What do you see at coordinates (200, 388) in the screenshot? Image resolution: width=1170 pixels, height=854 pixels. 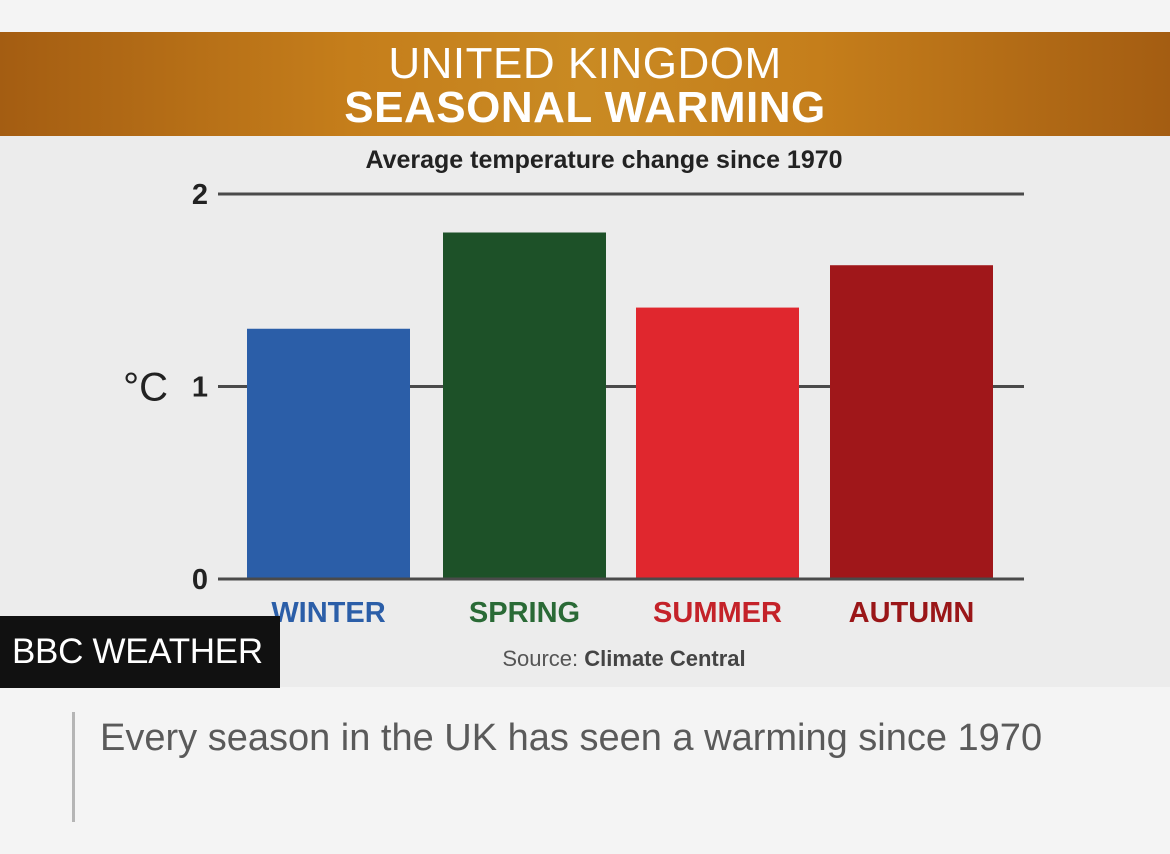 I see `y-tick-label: 1` at bounding box center [200, 388].